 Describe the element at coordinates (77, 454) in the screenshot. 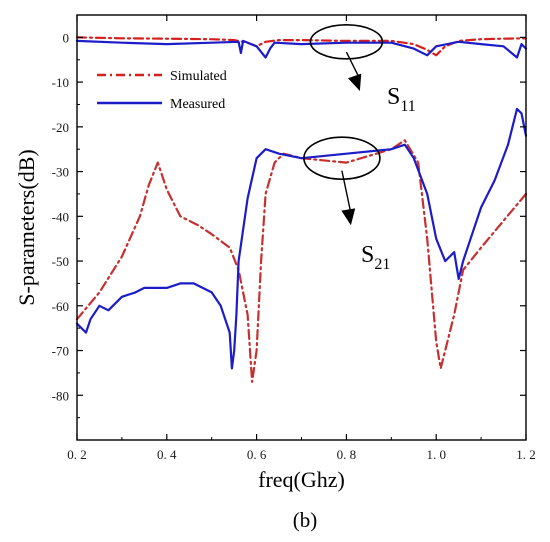

I see `x-tick-label: 0. 2` at that location.